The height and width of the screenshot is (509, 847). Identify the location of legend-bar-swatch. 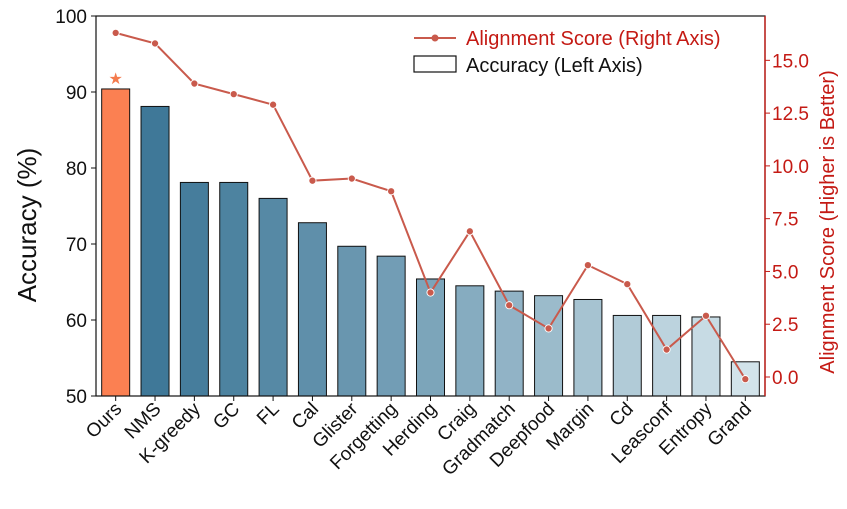
(435, 64).